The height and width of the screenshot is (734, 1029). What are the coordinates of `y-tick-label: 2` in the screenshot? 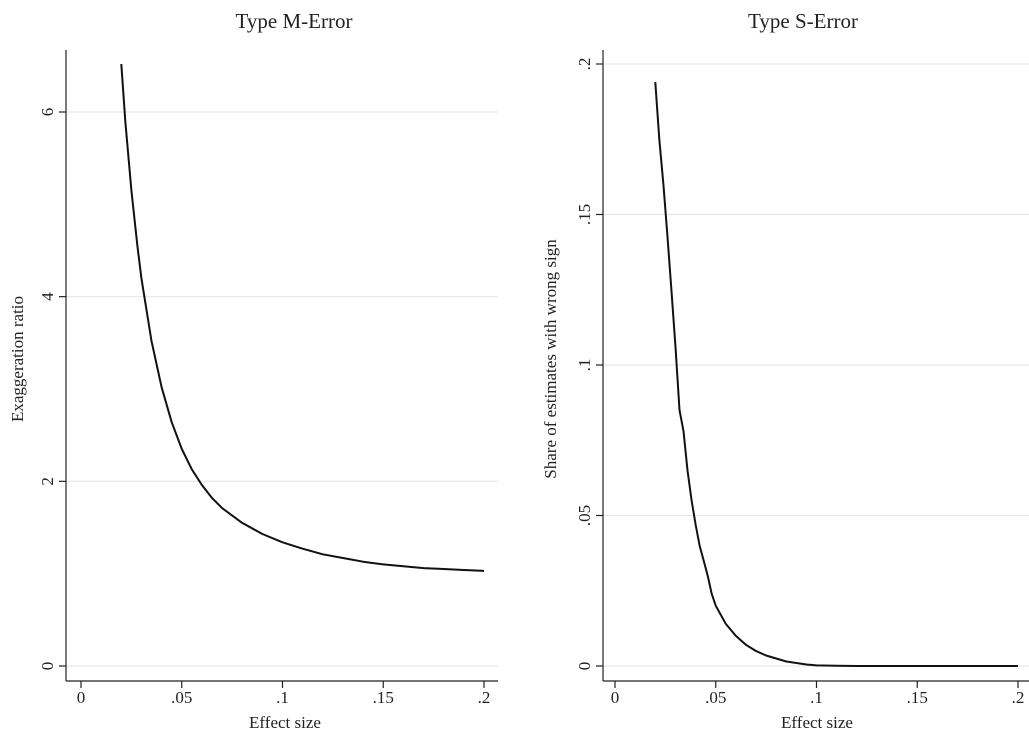 It's located at (47, 481).